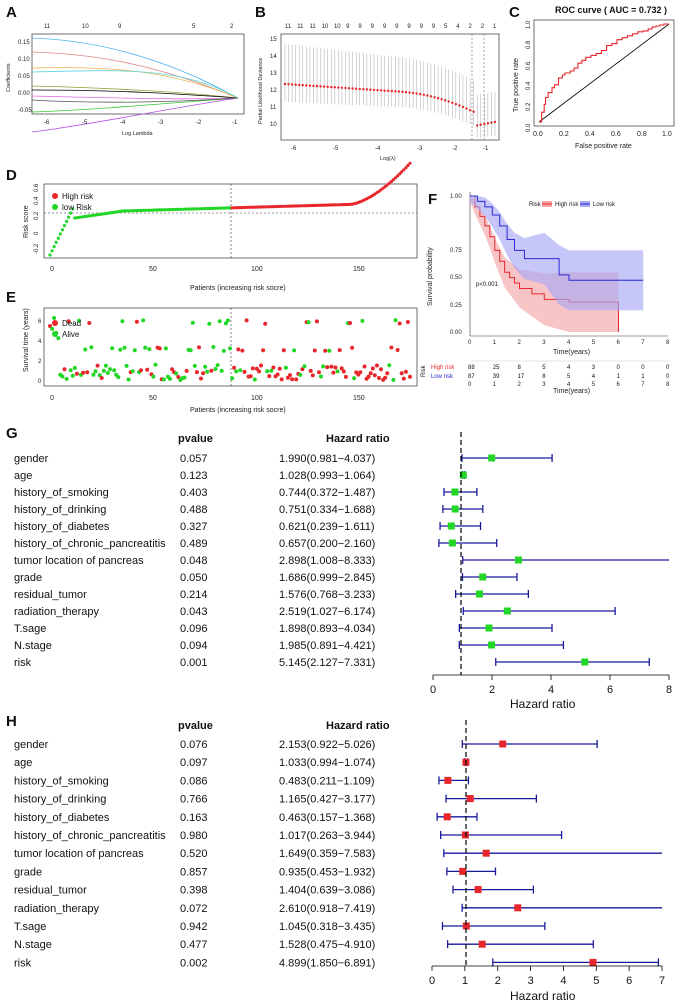 The image size is (685, 1008). What do you see at coordinates (327, 578) in the screenshot?
I see `forest-hr-text: 1.686(0.999−2.845)` at bounding box center [327, 578].